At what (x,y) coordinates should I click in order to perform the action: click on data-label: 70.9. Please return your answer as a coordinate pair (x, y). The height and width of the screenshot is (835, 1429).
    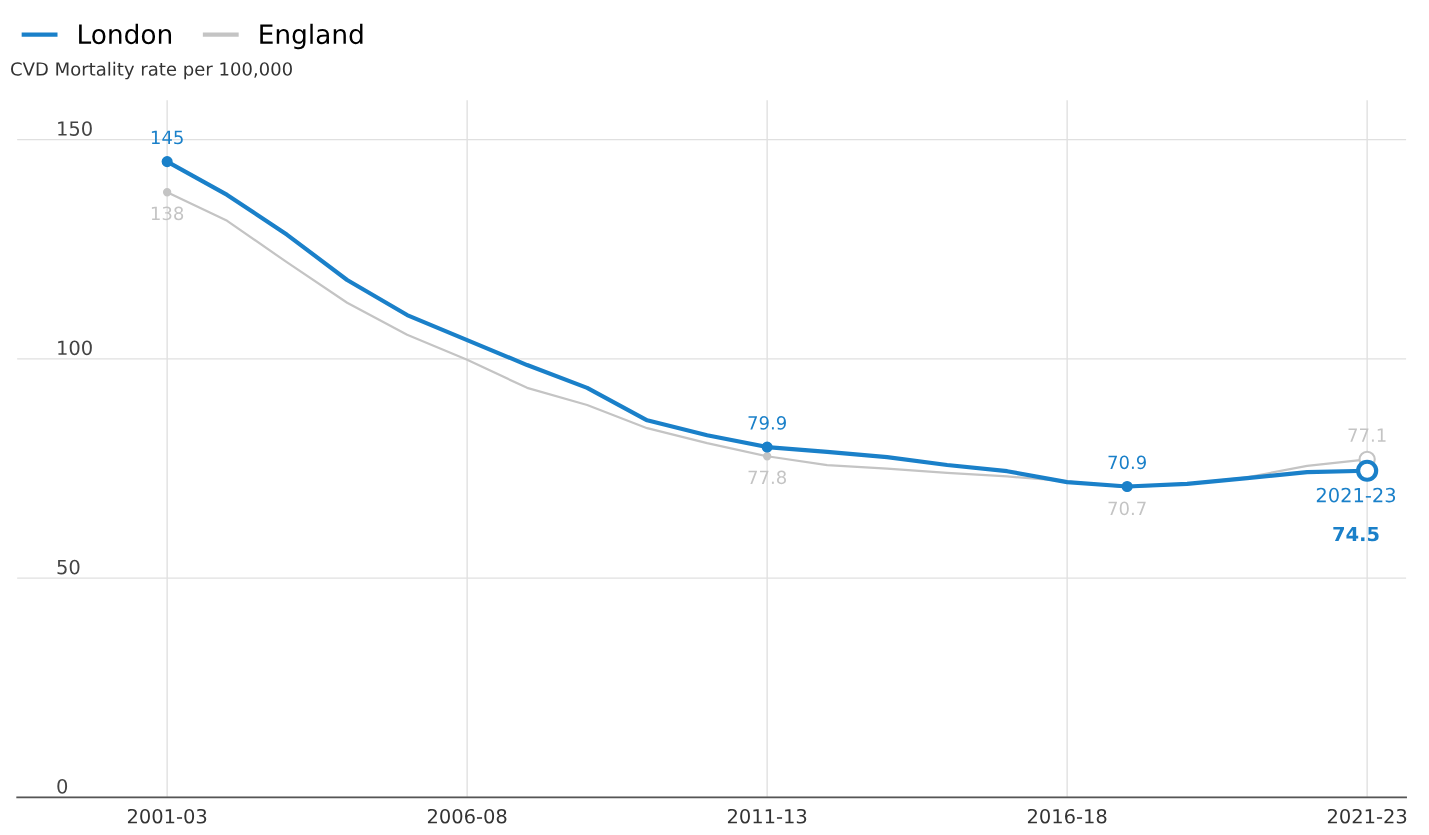
    Looking at the image, I should click on (1127, 462).